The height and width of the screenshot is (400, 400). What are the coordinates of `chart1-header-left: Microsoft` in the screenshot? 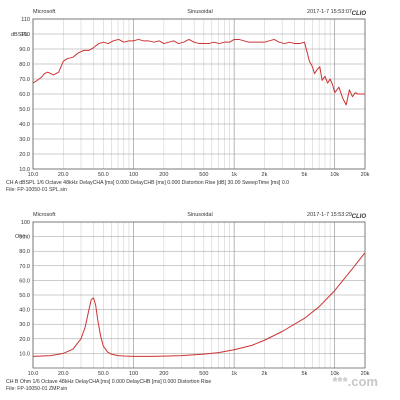 It's located at (44, 12).